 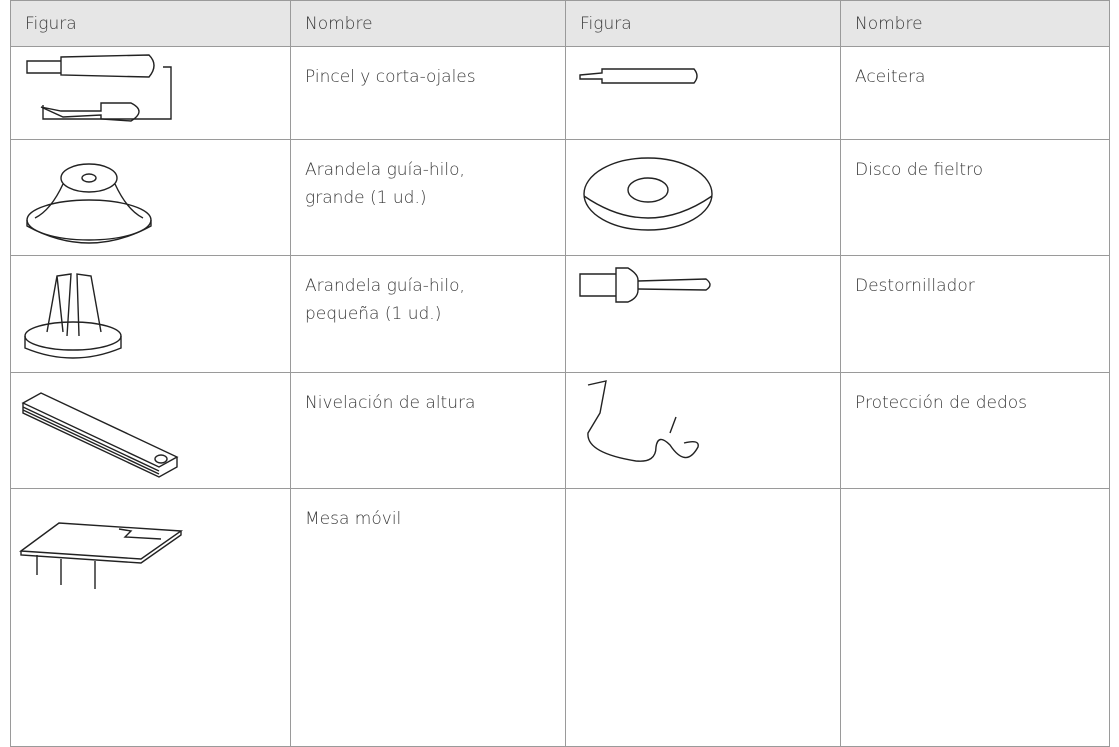 I want to click on name-cell: Arandela guía-hilo, grande (1 ud.), so click(x=428, y=197).